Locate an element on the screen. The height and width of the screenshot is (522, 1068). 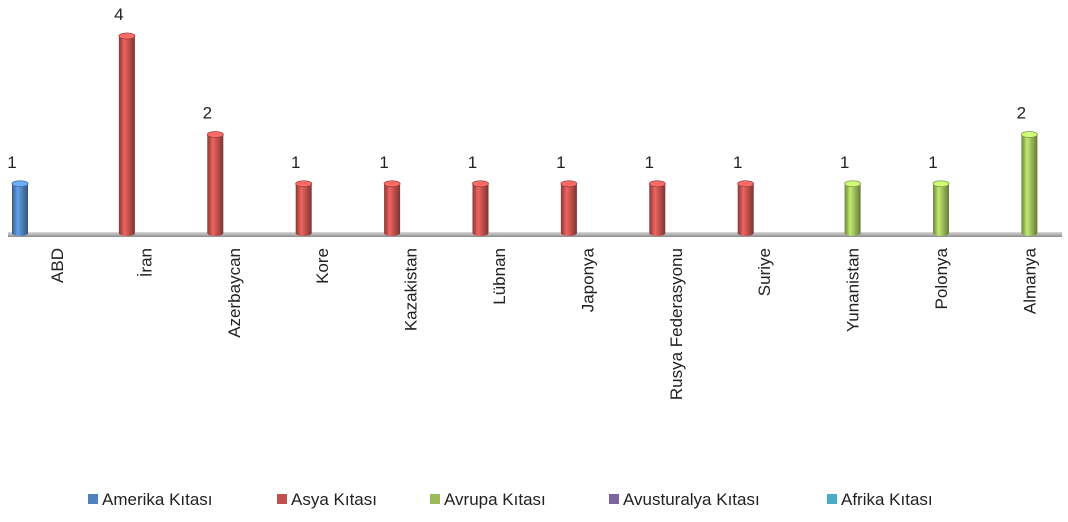
legend-label: Afrika Kıtası is located at coordinates (887, 499).